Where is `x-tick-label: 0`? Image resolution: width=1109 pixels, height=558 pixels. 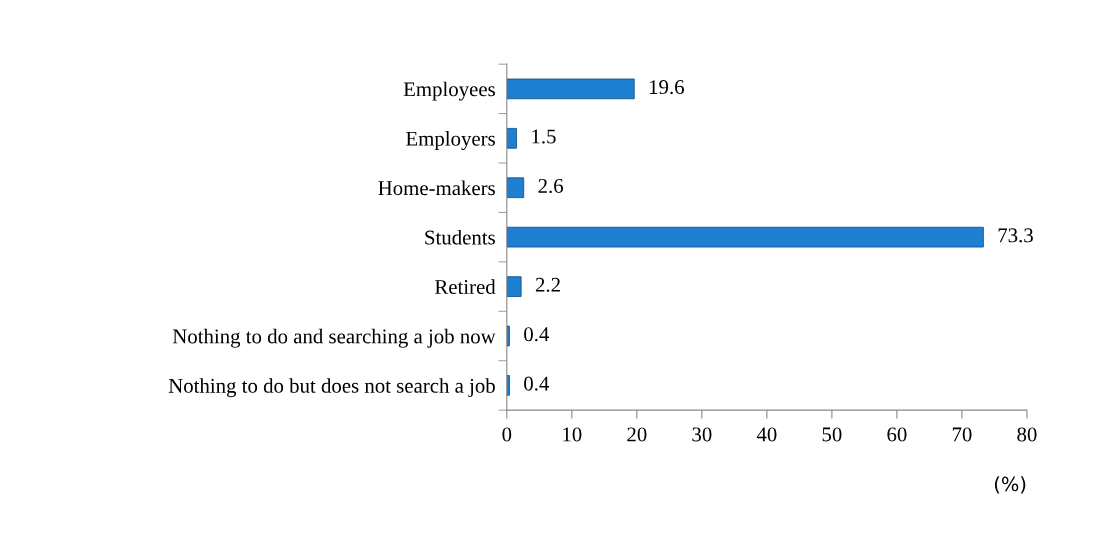 x-tick-label: 0 is located at coordinates (507, 434).